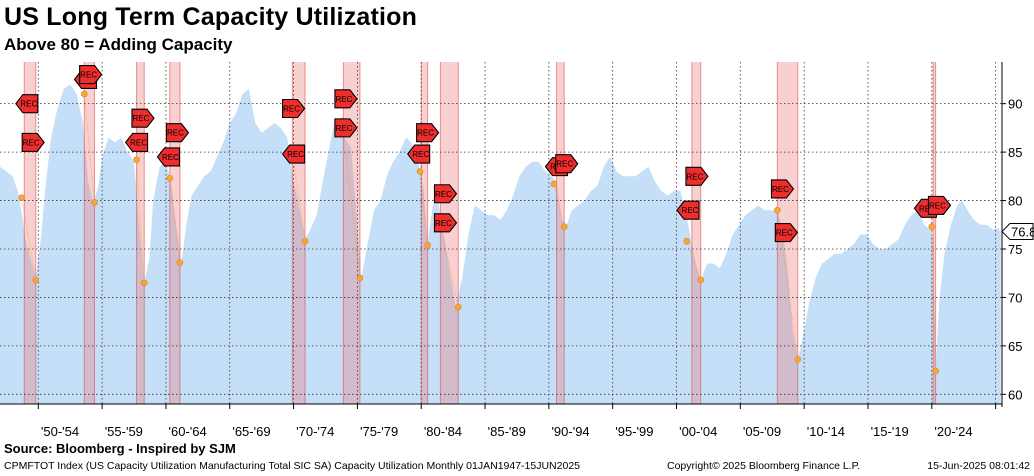 The image size is (1034, 476). I want to click on x-tick-label: '80-'84, so click(443, 431).